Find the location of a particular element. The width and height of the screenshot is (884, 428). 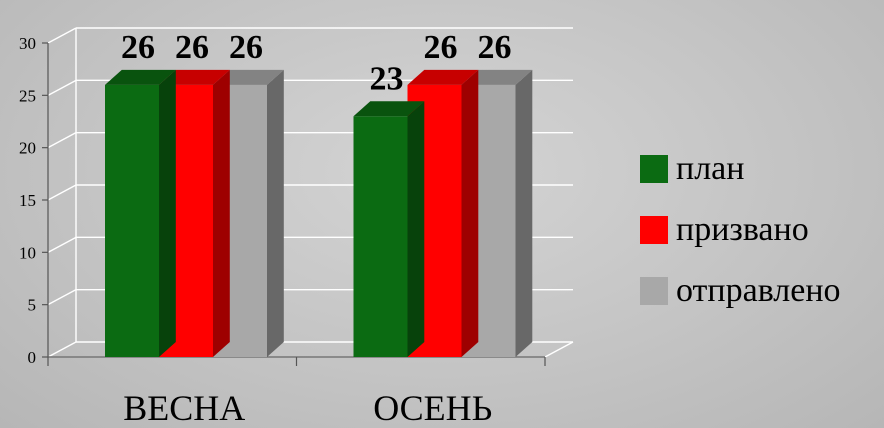

y-tick-label: 20 is located at coordinates (27, 148).